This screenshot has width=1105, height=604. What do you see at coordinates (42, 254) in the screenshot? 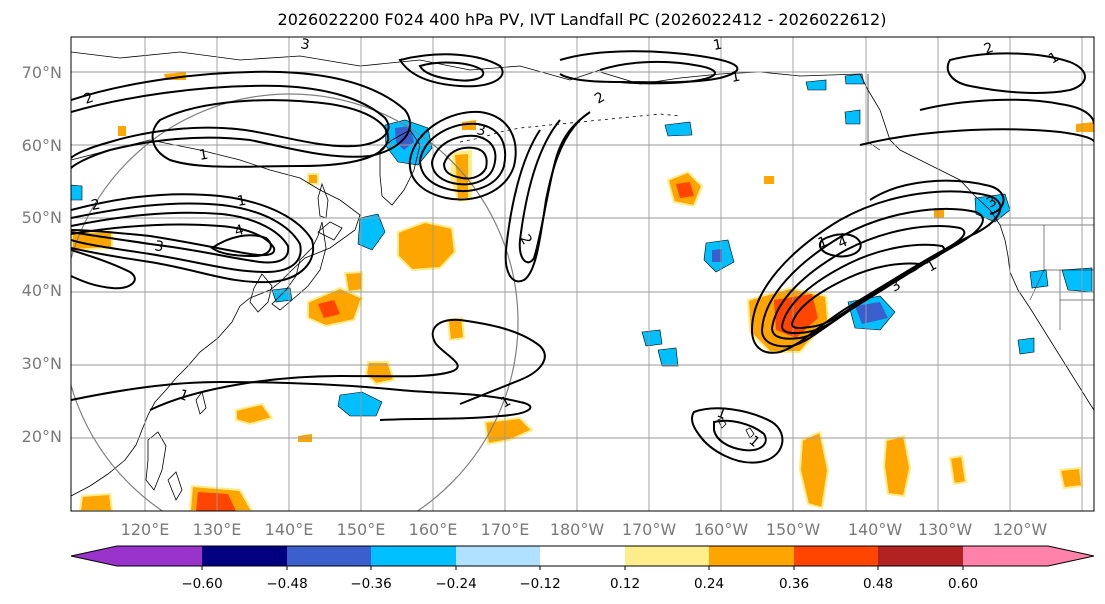
I see `latitude-labels: 70°N 60°N 50°N 40°N 30°N 20°N` at bounding box center [42, 254].